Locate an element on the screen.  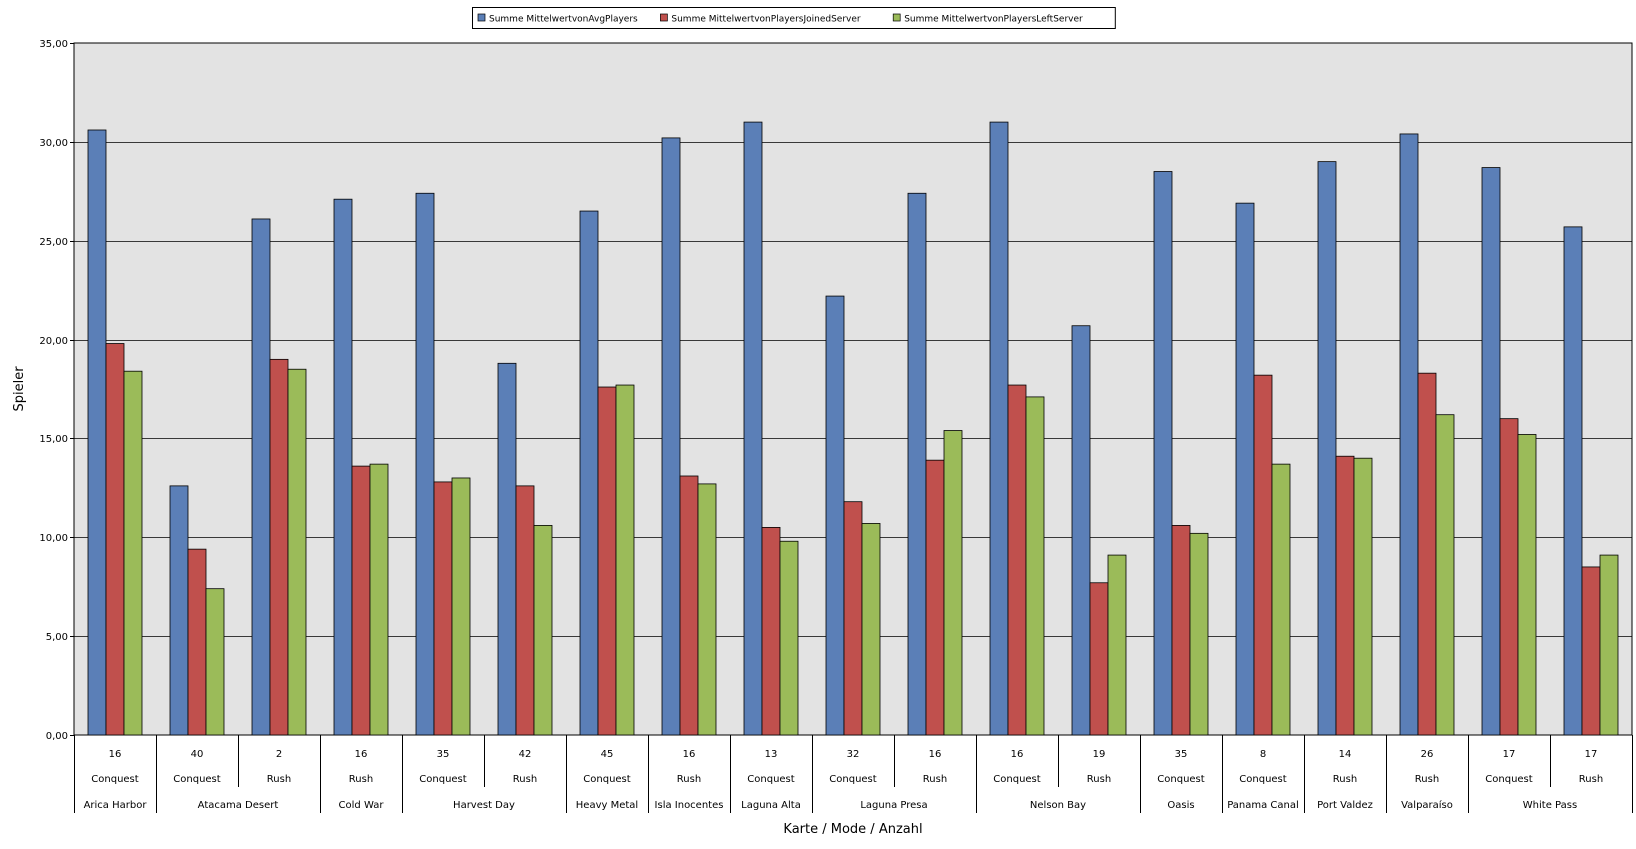
legend-label: Summe MittelwertvonPlayersLeftServer is located at coordinates (993, 20).